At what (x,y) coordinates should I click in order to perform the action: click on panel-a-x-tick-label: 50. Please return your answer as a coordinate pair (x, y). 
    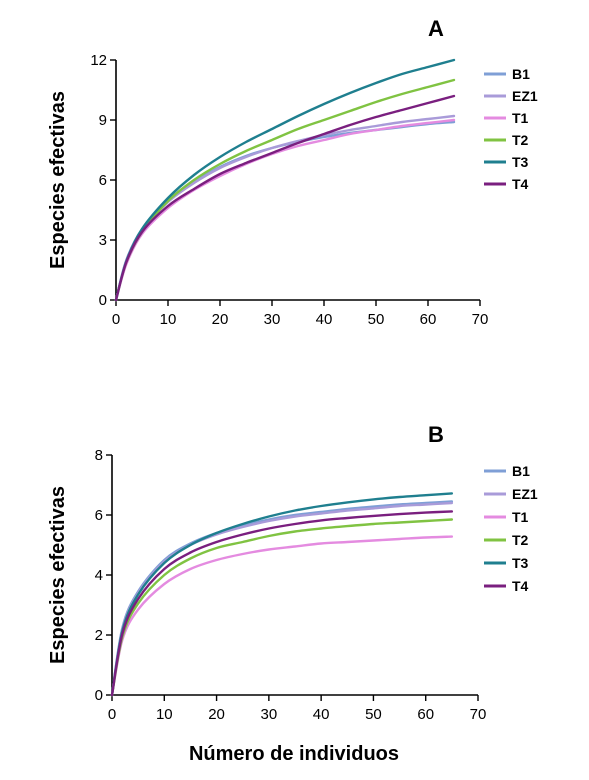
    Looking at the image, I should click on (376, 319).